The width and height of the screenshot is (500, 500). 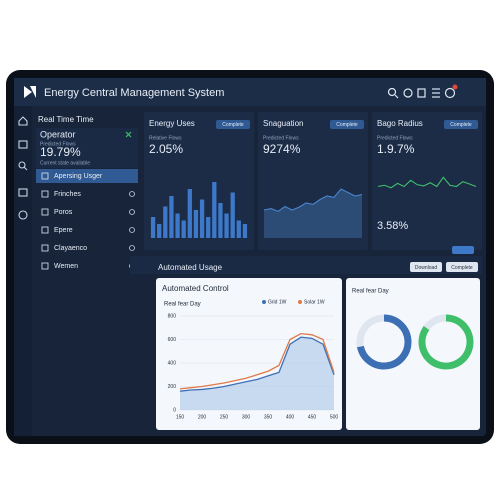 I want to click on menu-item: Frinches, so click(x=67, y=194).